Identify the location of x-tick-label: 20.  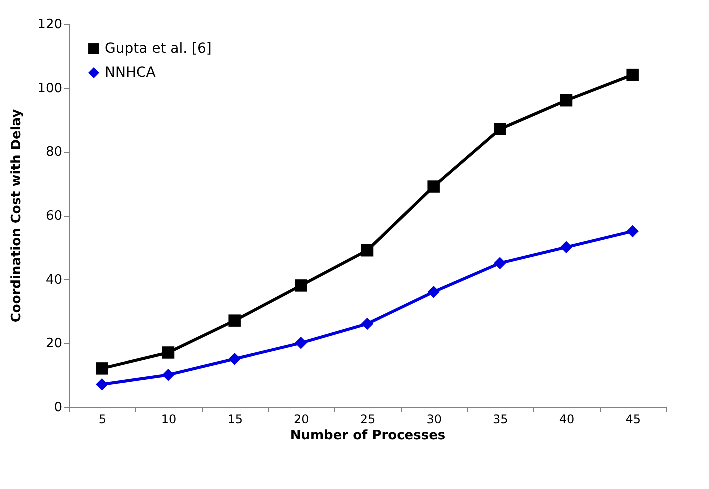
(302, 419).